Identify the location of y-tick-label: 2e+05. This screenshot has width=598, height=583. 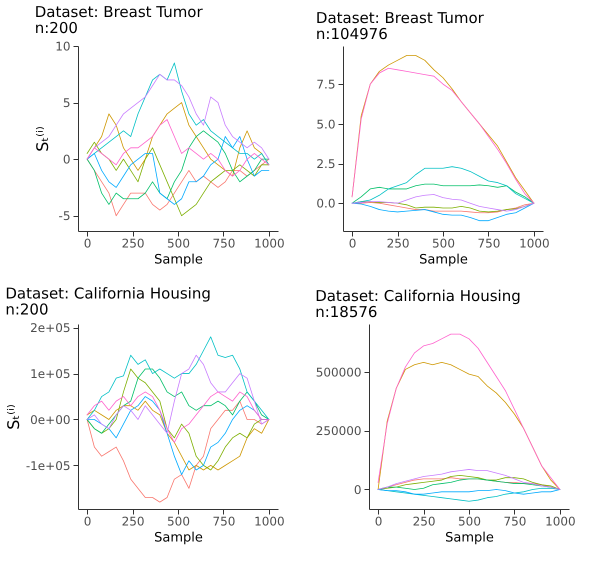
(50, 328).